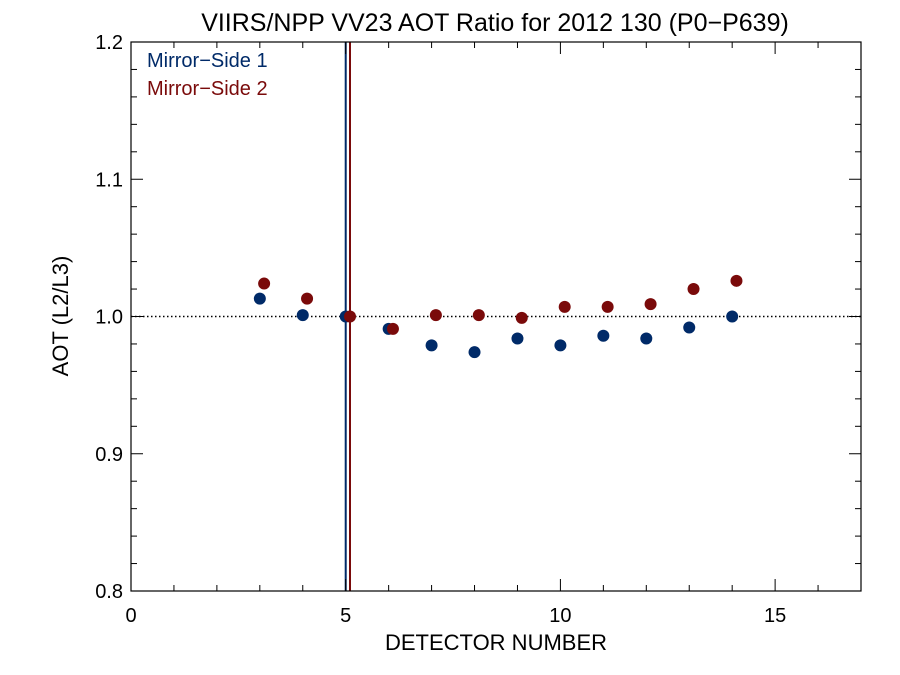 Image resolution: width=900 pixels, height=675 pixels. What do you see at coordinates (109, 180) in the screenshot?
I see `y-tick-label: 1.1` at bounding box center [109, 180].